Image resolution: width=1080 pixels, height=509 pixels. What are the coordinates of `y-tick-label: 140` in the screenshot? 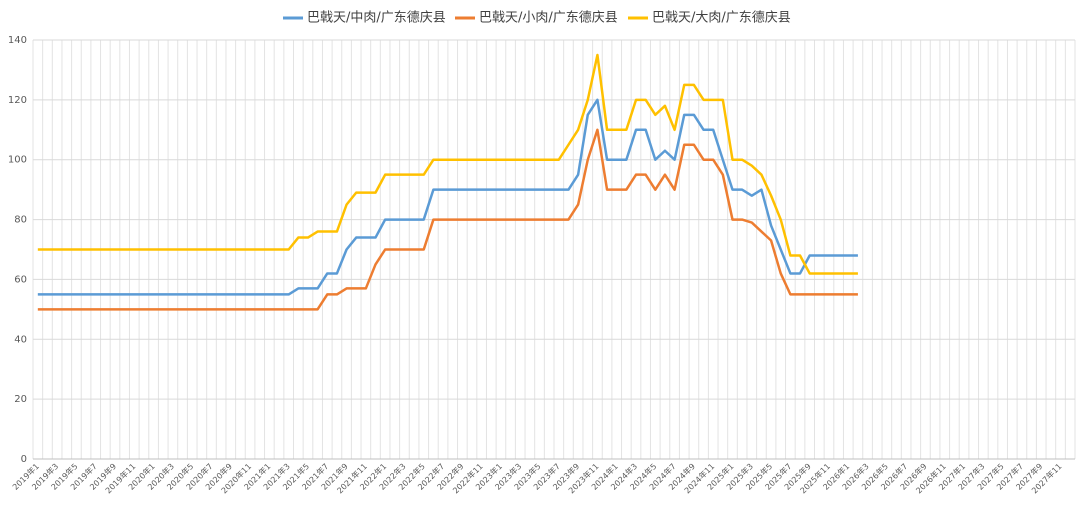 It's located at (17, 40).